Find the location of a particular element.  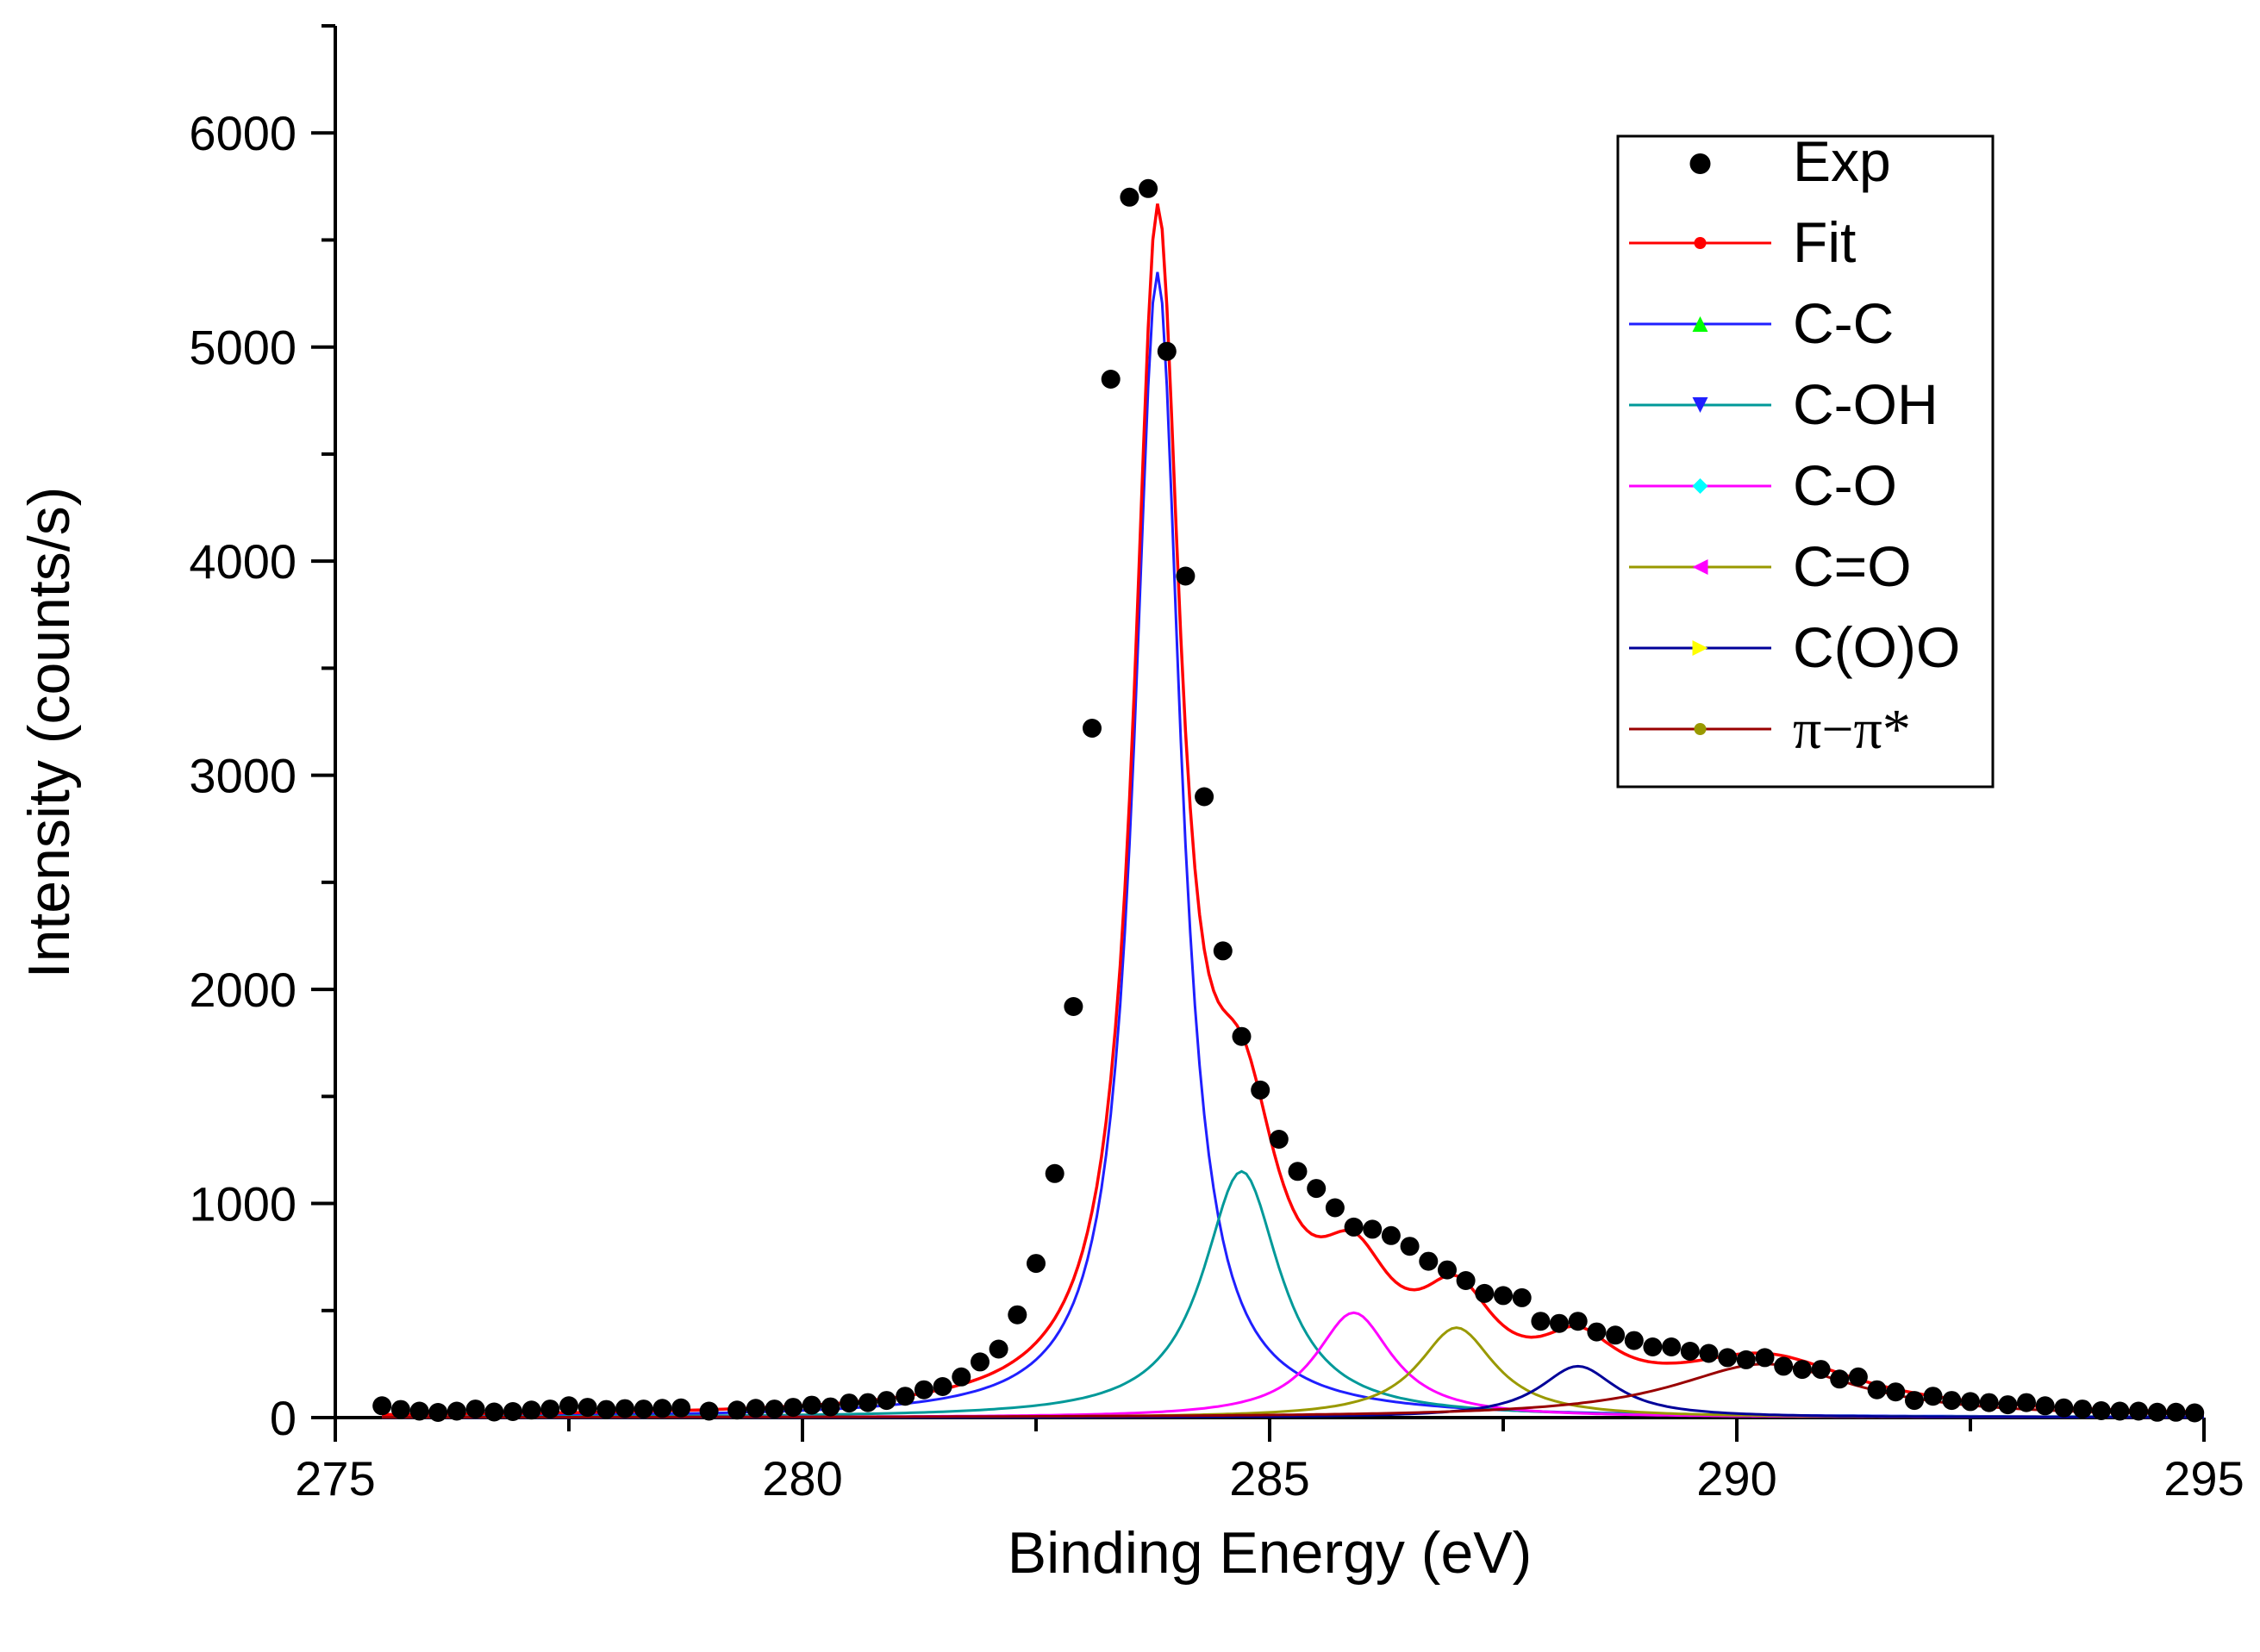

legend-label: C-C is located at coordinates (1843, 323).